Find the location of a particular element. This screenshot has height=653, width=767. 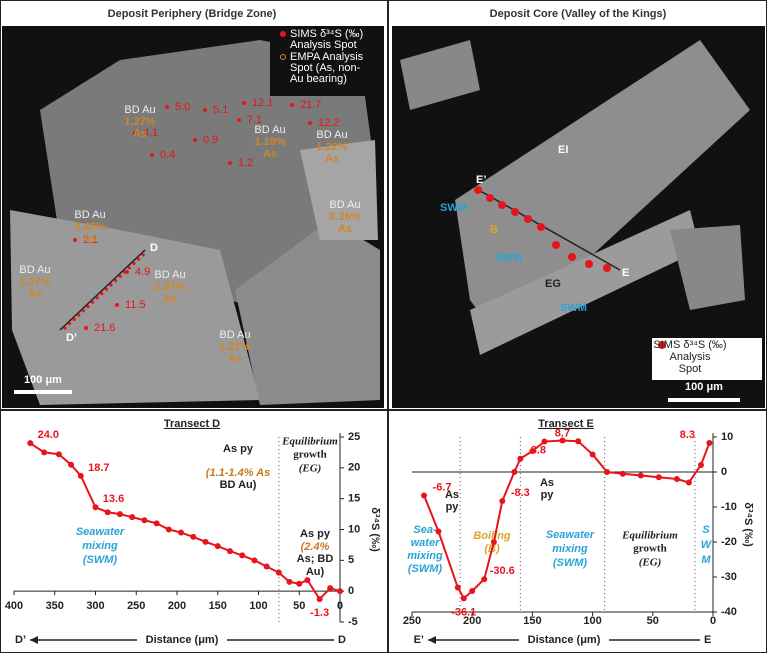

marker: D is located at coordinates (154, 248).